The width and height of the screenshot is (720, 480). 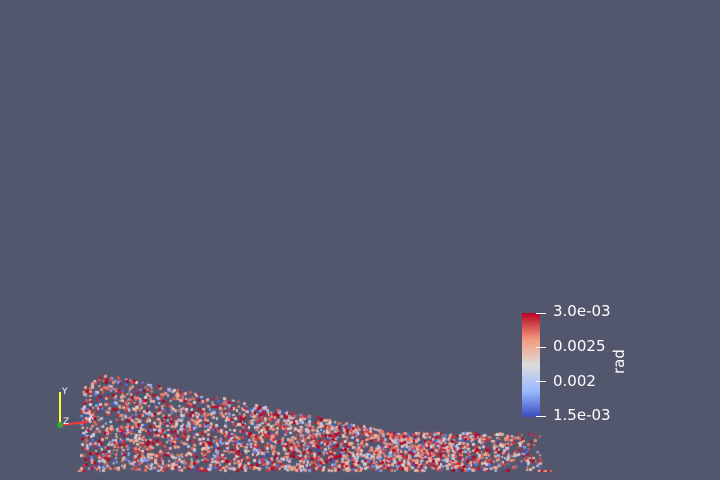 What do you see at coordinates (75, 407) in the screenshot?
I see `orientation-axes-widget: Y X Z` at bounding box center [75, 407].